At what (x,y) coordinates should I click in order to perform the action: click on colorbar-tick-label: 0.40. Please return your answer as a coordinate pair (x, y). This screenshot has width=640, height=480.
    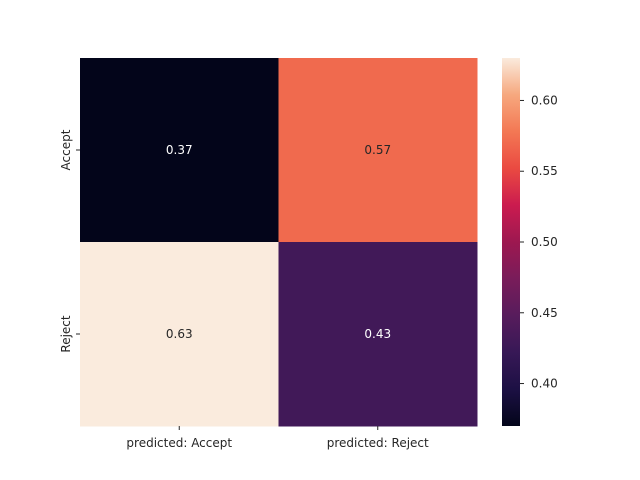
    Looking at the image, I should click on (544, 384).